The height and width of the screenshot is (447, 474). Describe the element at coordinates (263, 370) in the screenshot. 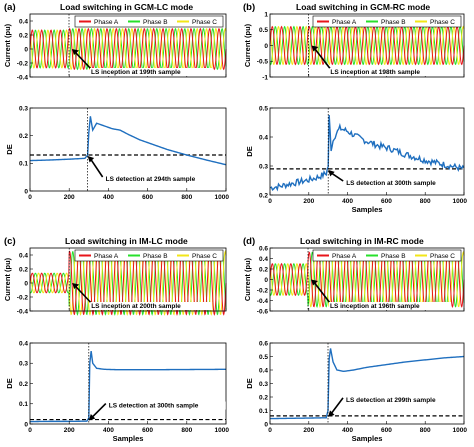

I see `de-ytick-label: 0.4` at that location.